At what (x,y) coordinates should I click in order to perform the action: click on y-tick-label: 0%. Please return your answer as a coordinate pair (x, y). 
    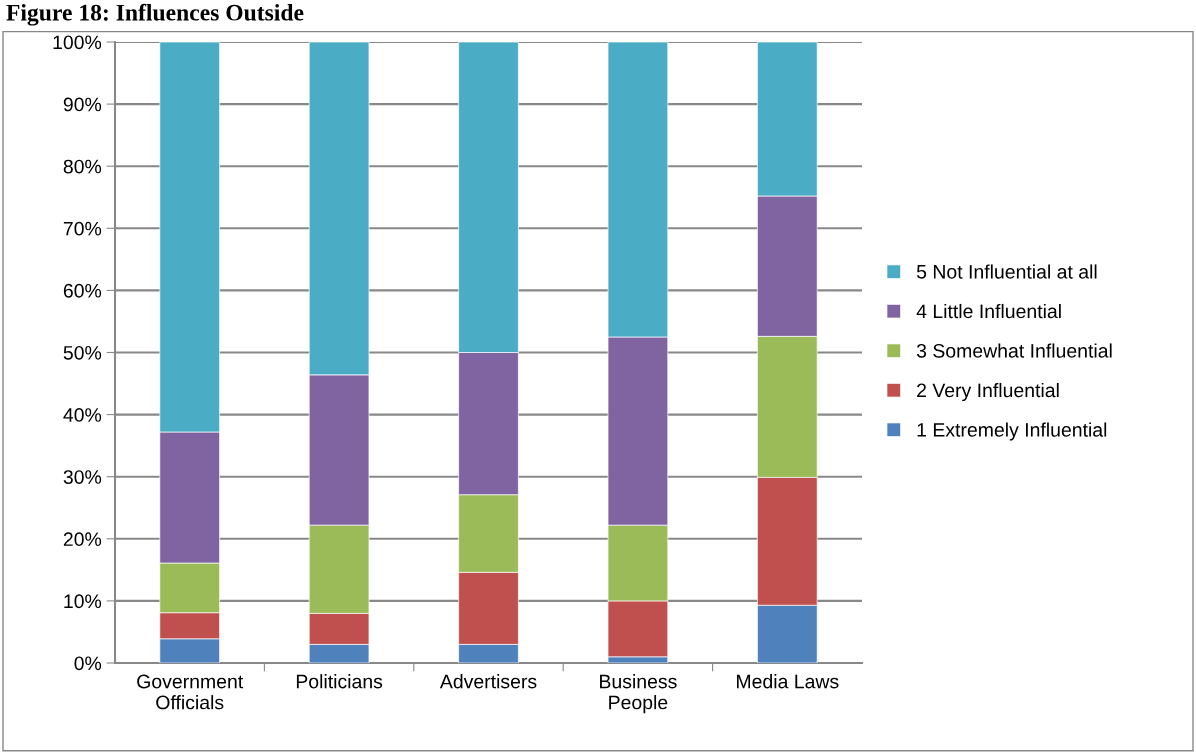
    Looking at the image, I should click on (88, 663).